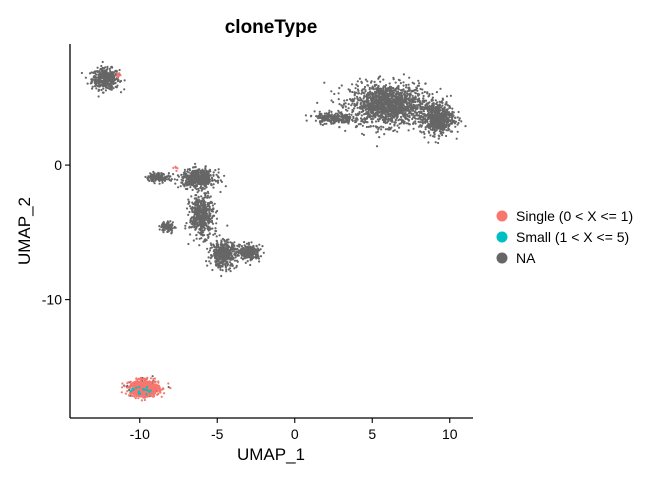  I want to click on cluster-mid-upper, so click(200, 178).